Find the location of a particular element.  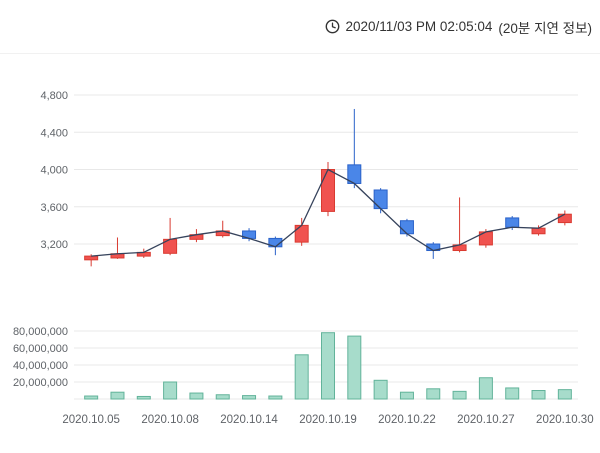

price-axis-label: 4,800 is located at coordinates (54, 96).